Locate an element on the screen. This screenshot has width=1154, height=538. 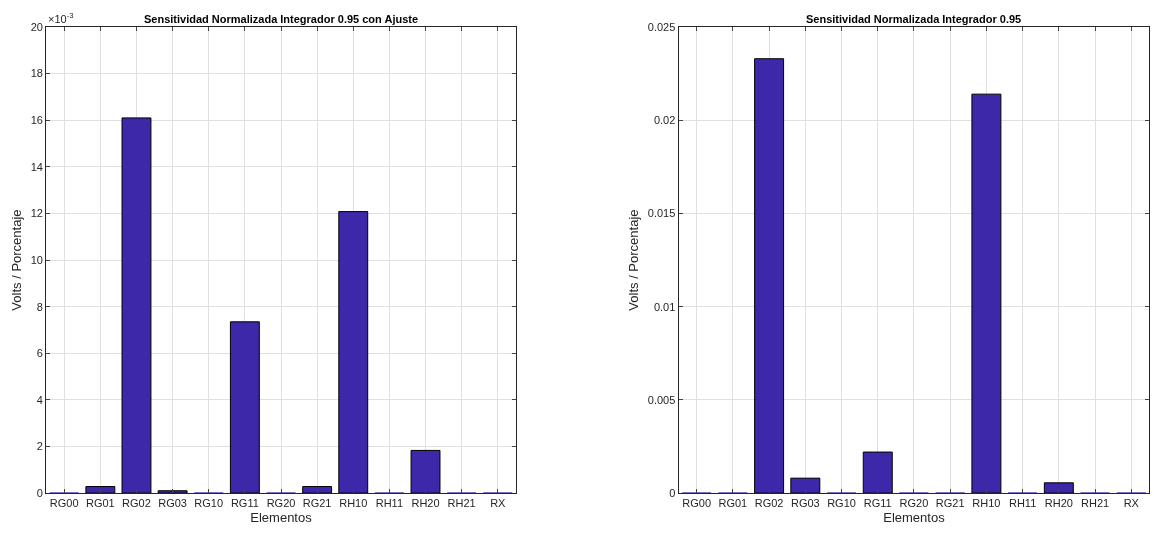
y-tick-label: 10 is located at coordinates (36, 259).